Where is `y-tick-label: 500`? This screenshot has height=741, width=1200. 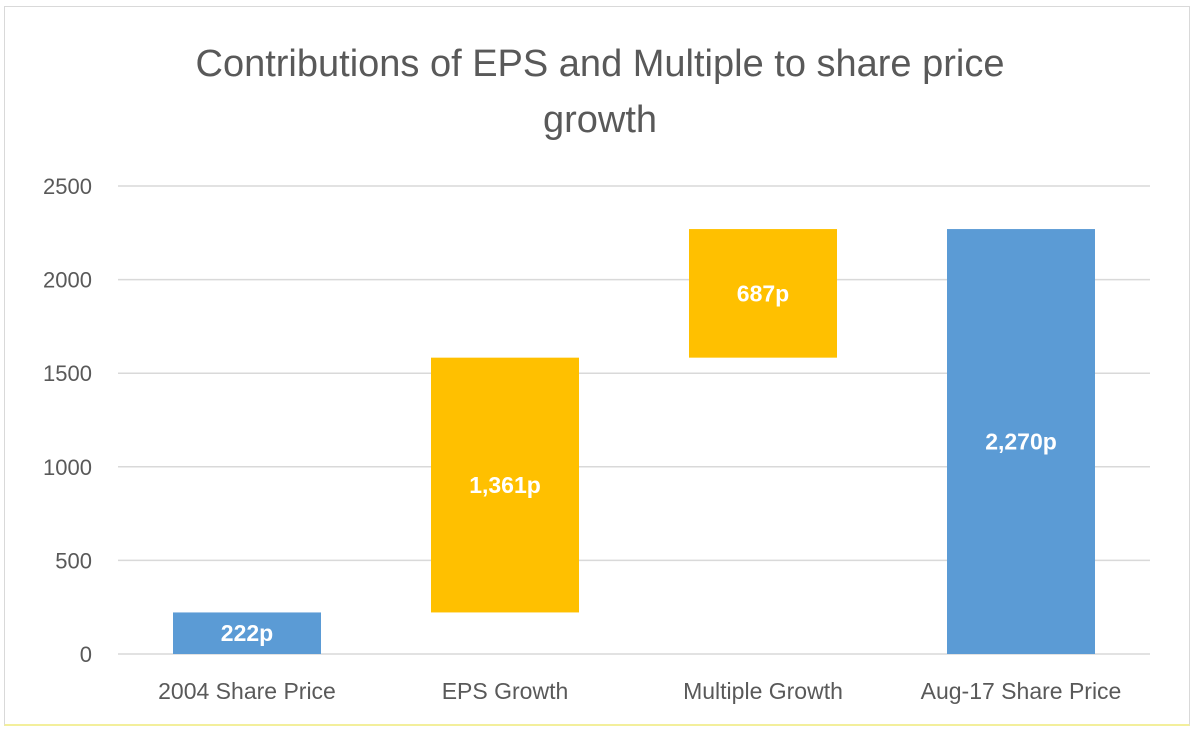 y-tick-label: 500 is located at coordinates (73, 560).